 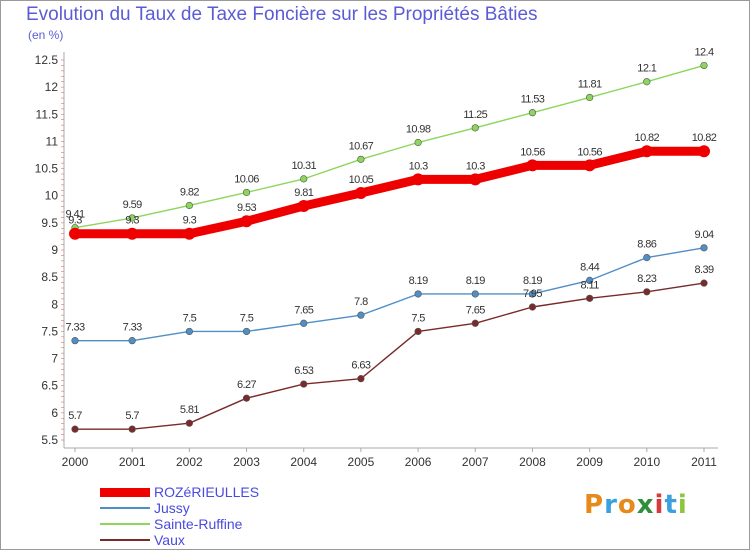 I want to click on data-label: 11.81, so click(x=590, y=84).